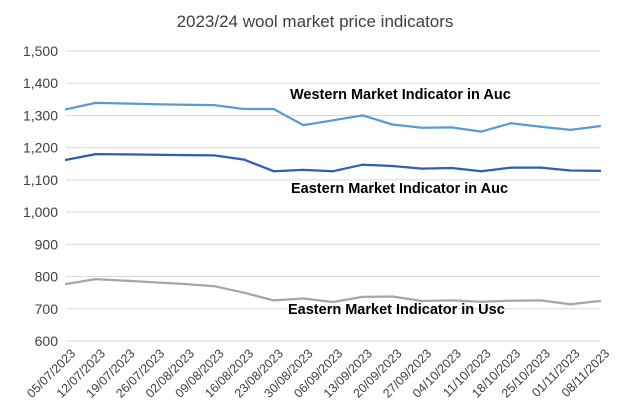  I want to click on y-tick-label: 1,000, so click(40, 212).